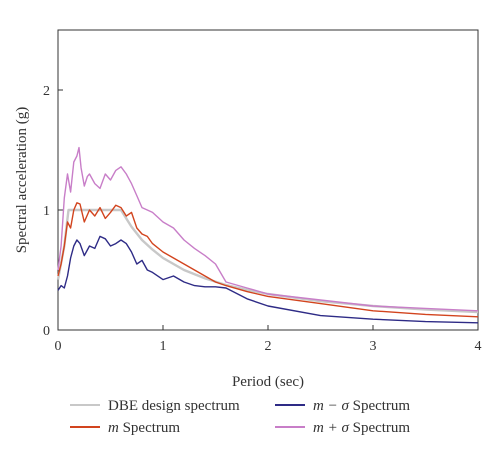 The height and width of the screenshot is (452, 500). What do you see at coordinates (268, 346) in the screenshot?
I see `x-tick-label: 2` at bounding box center [268, 346].